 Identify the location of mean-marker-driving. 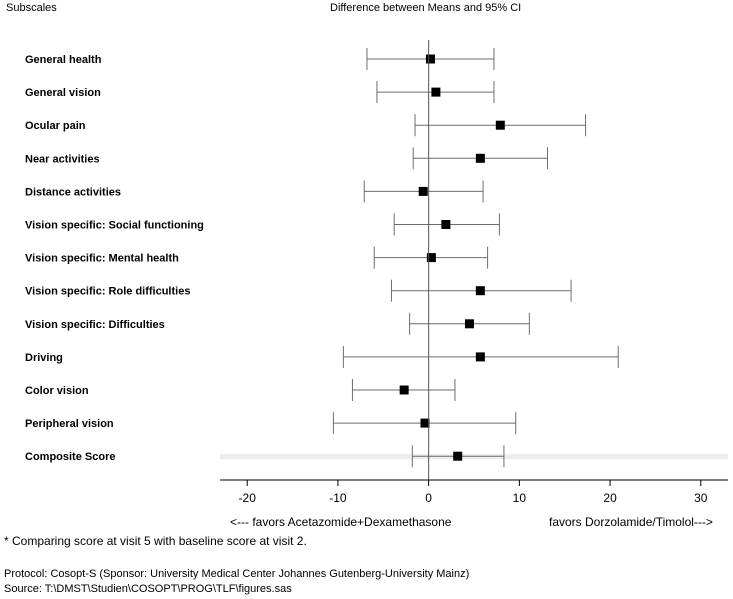
(480, 357).